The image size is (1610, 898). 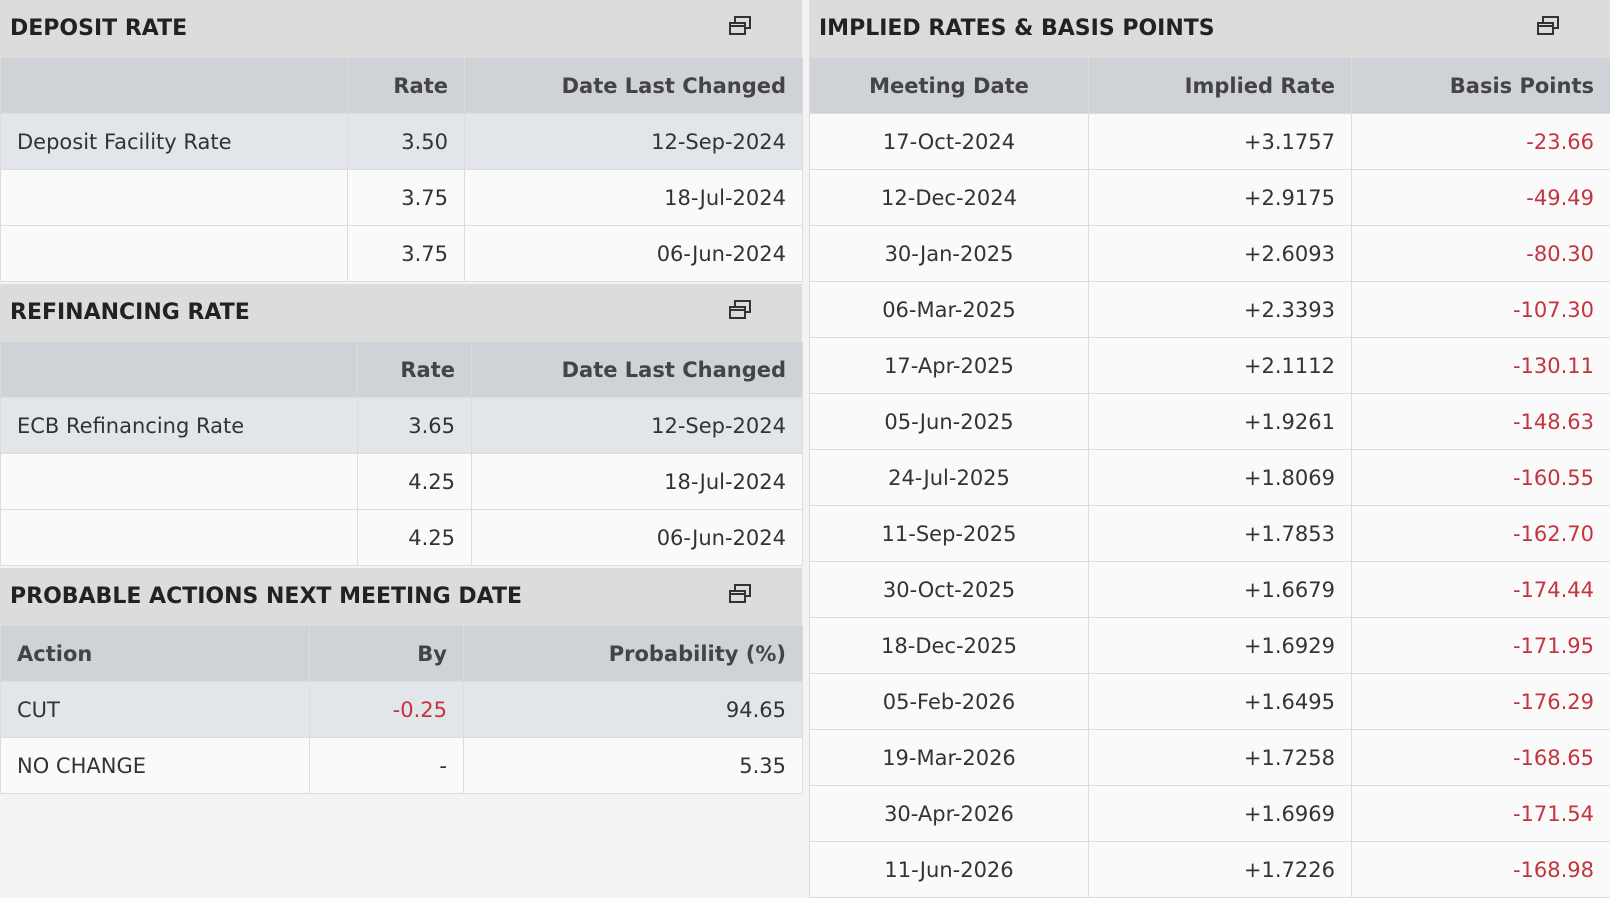 What do you see at coordinates (633, 765) in the screenshot?
I see `table-cell: 5.35` at bounding box center [633, 765].